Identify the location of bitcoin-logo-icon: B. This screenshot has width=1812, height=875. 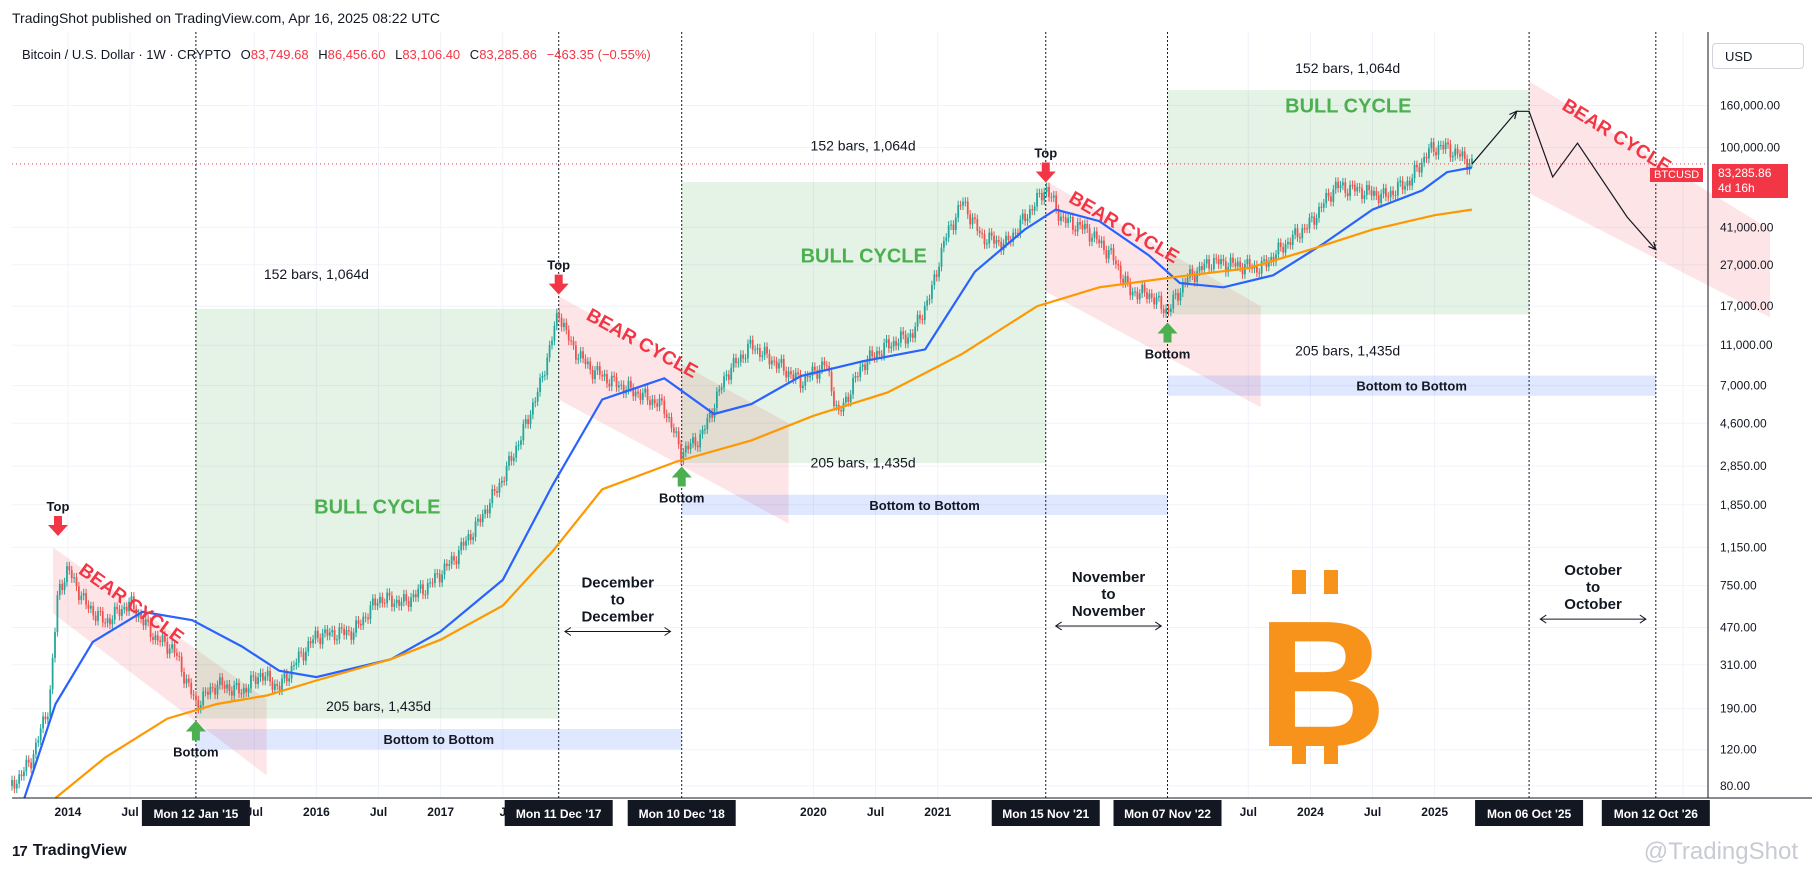
(1322, 684).